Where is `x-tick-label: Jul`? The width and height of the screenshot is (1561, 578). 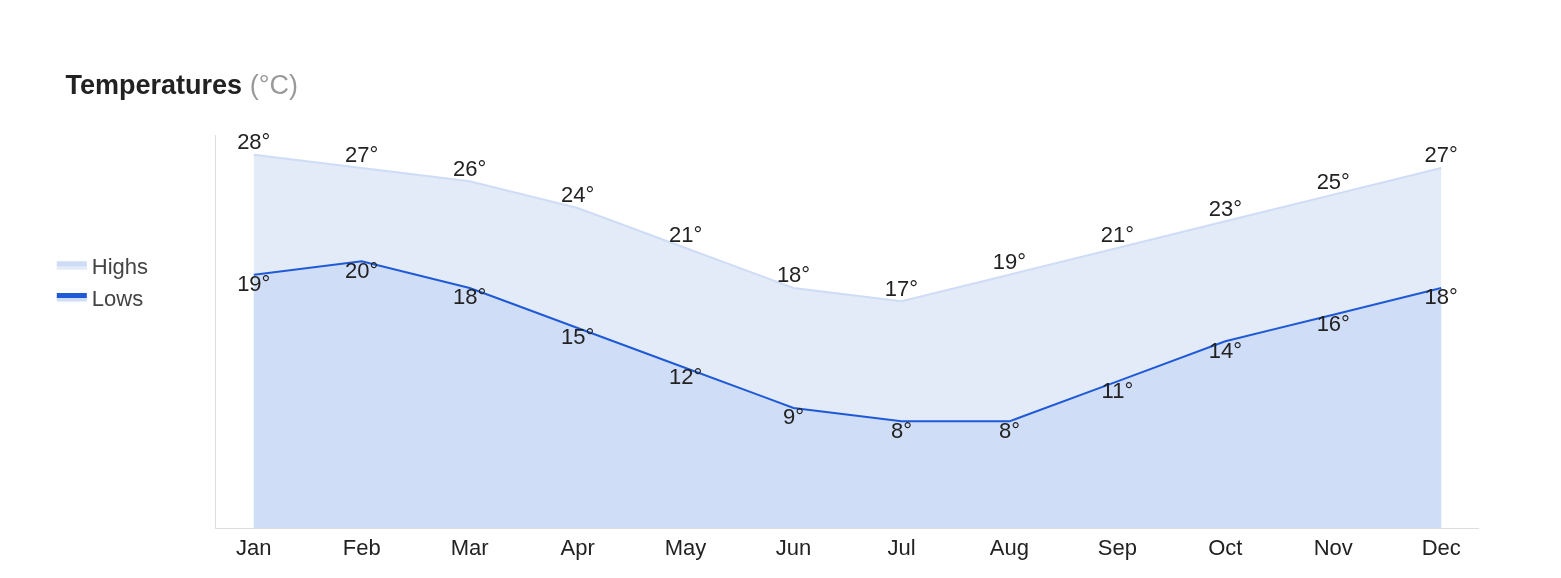 x-tick-label: Jul is located at coordinates (901, 548).